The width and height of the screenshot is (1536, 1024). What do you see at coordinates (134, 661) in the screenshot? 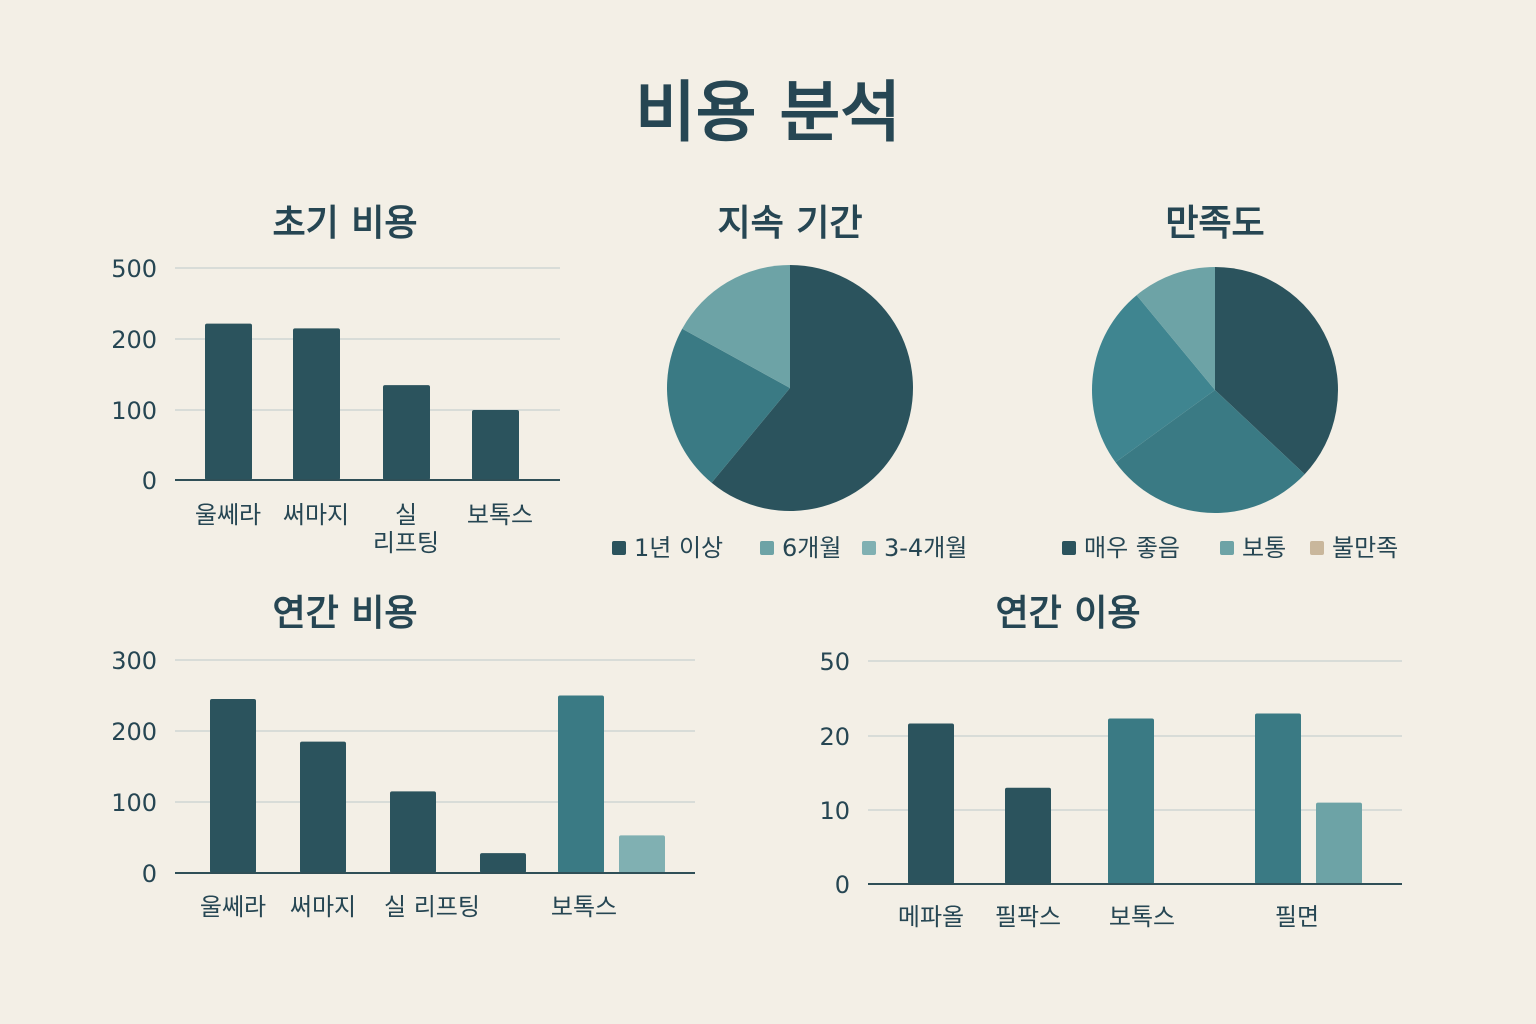
I see `y-tick-label: 300` at bounding box center [134, 661].